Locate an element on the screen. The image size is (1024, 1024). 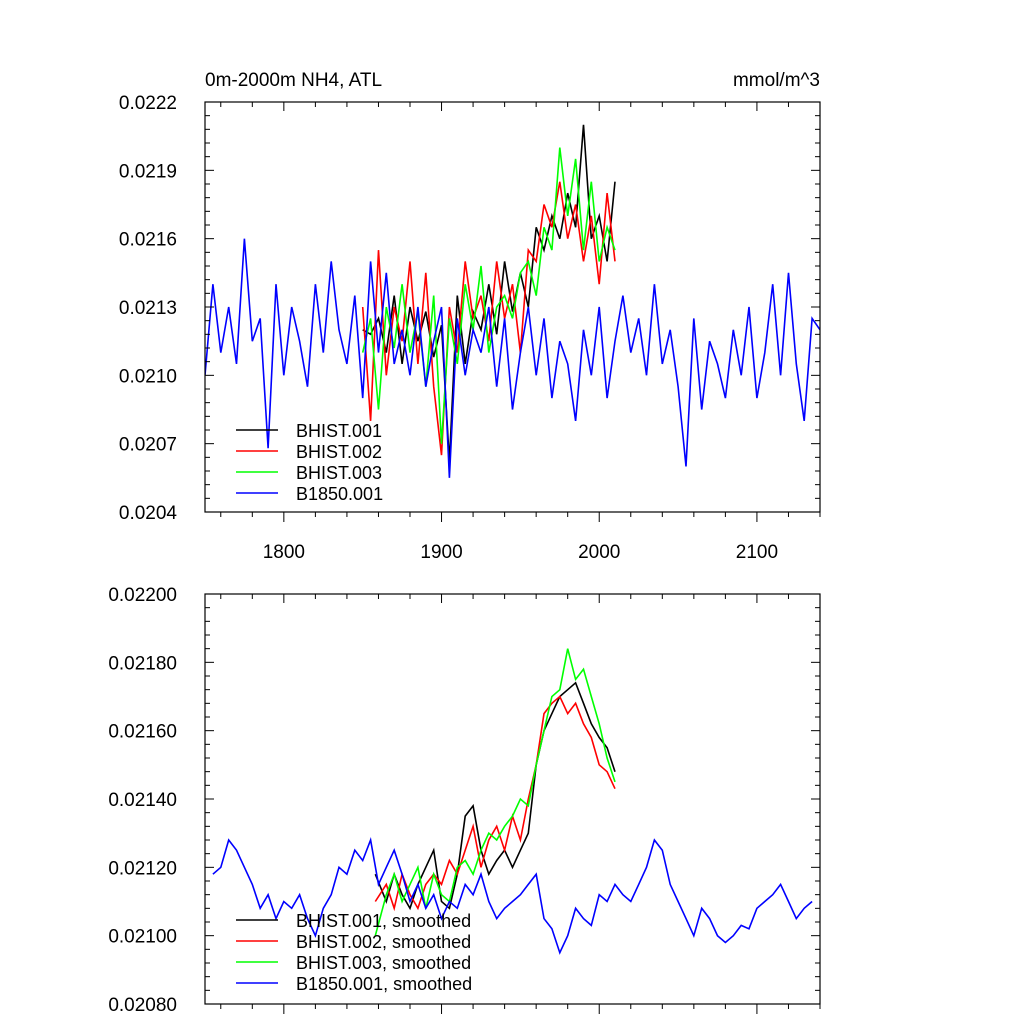
legend-label-bhist-001: BHIST.001 is located at coordinates (339, 431).